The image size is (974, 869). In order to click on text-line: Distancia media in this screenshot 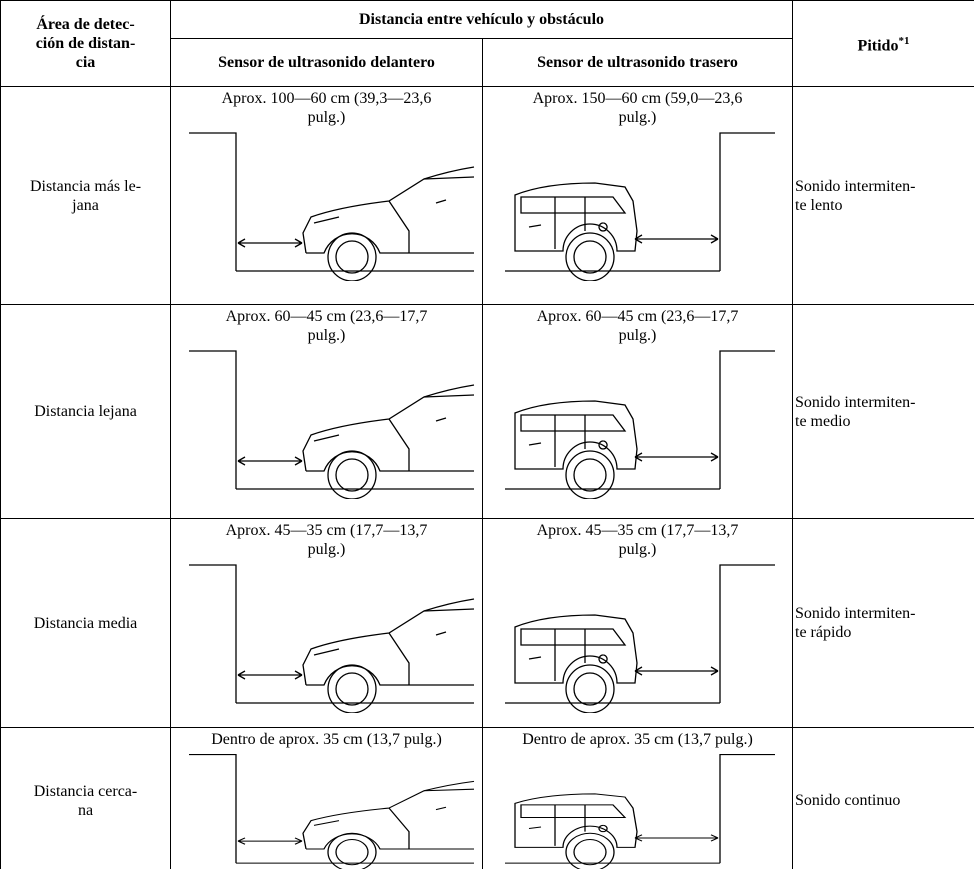, I will do `click(85, 623)`.